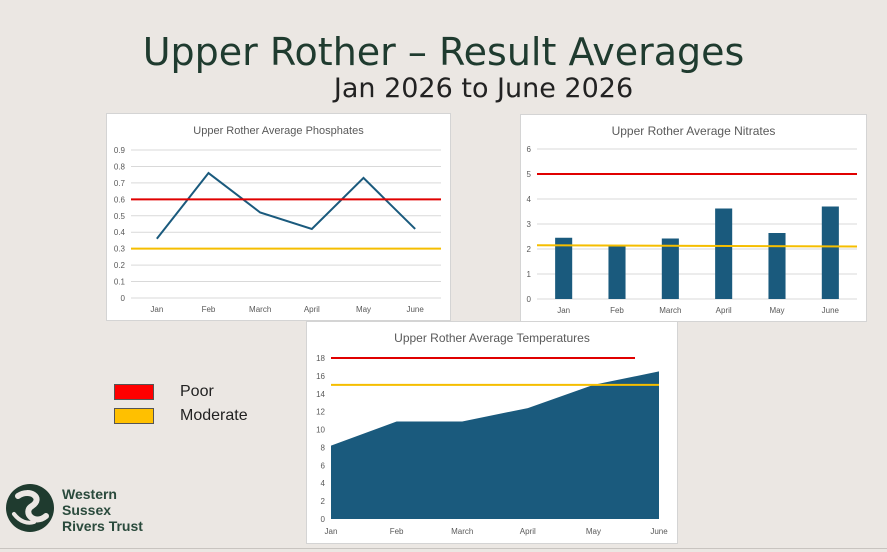 This screenshot has height=552, width=887. Describe the element at coordinates (89, 494) in the screenshot. I see `logo-text-line1: Western` at that location.